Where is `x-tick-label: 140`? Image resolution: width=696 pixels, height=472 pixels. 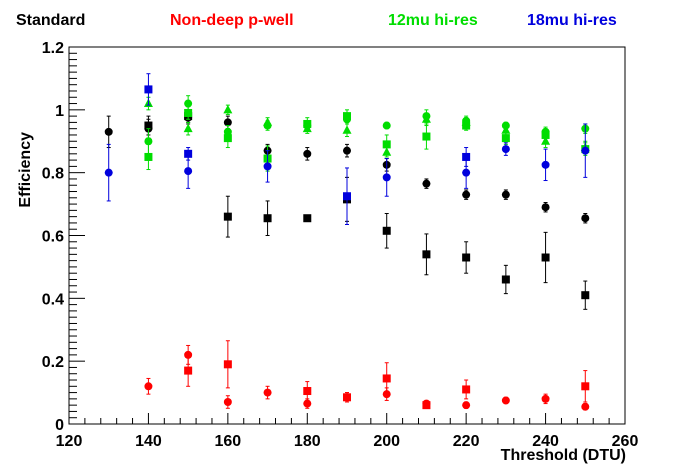 x-tick-label: 140 is located at coordinates (148, 441).